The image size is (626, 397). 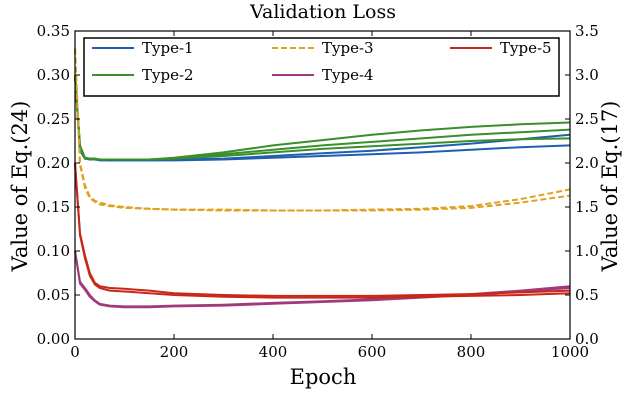 I want to click on legend-label-type-5: Type-5, so click(x=526, y=48).